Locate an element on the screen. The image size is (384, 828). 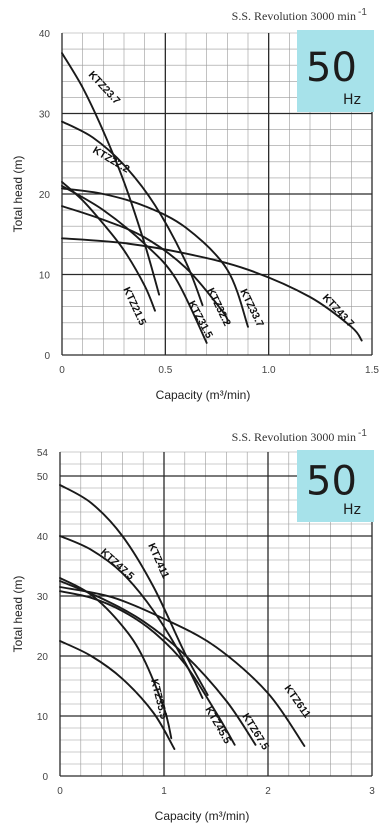
curve-label: KTZ21.5 is located at coordinates (134, 306).